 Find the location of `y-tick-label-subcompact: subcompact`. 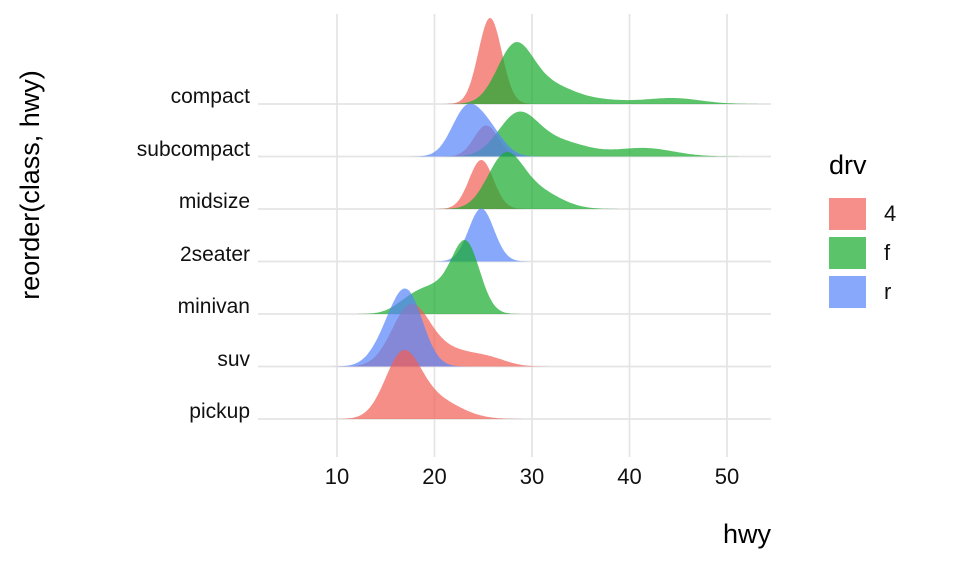

y-tick-label-subcompact: subcompact is located at coordinates (193, 149).